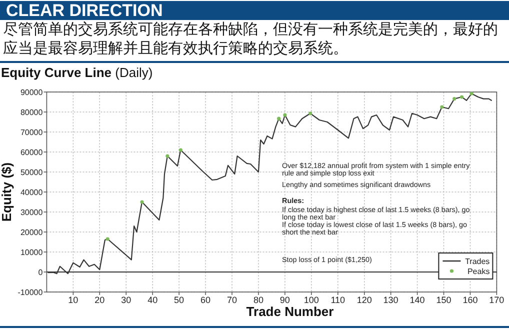 Image resolution: width=509 pixels, height=333 pixels. I want to click on chart-subtitle: 尽管简单的交易系统可能存在各种缺陷，但没有一种系统是完美的，最好的应当是最容易理解并且能有效执行策略的交易系统。, so click(250, 39).